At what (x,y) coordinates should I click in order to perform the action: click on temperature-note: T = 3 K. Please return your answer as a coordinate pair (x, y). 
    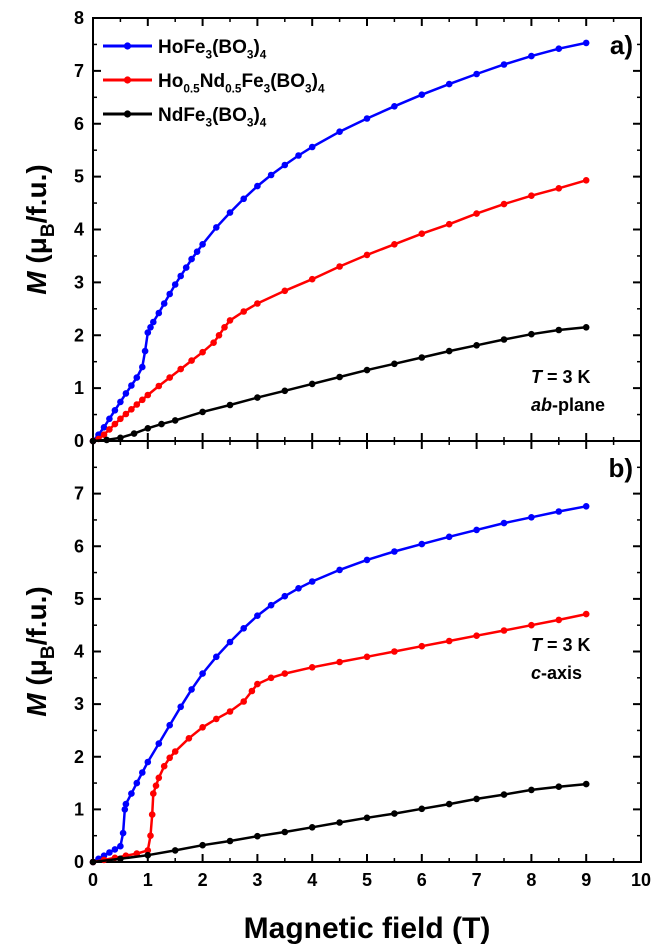
    Looking at the image, I should click on (561, 377).